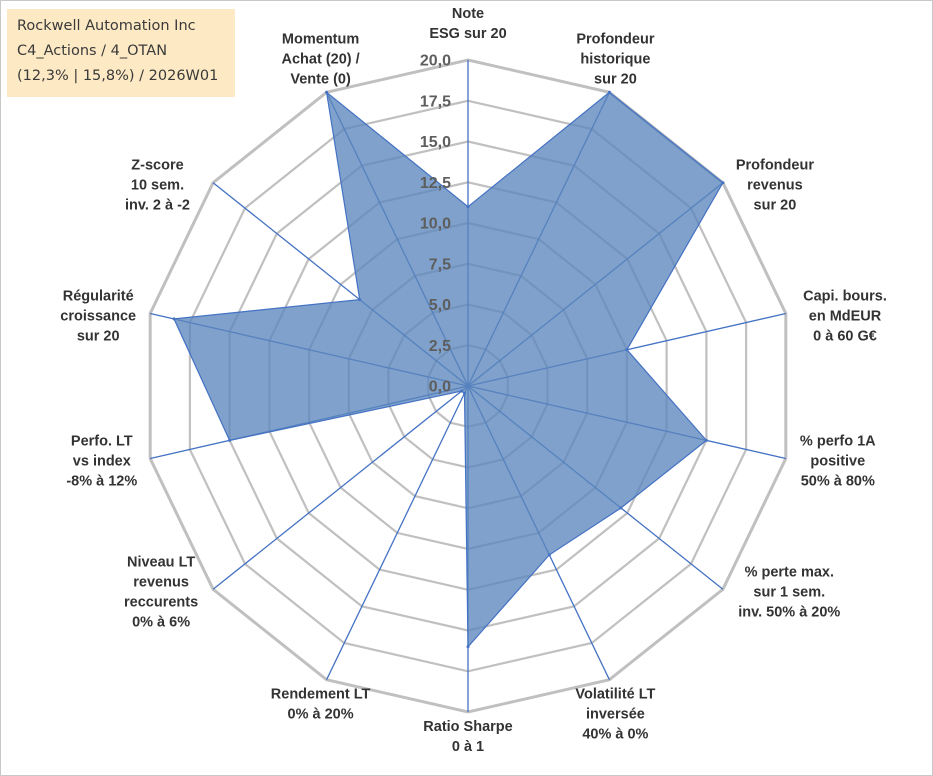 Image resolution: width=933 pixels, height=776 pixels. What do you see at coordinates (789, 612) in the screenshot?
I see `axis-label-line: inv. 50% à 20%` at bounding box center [789, 612].